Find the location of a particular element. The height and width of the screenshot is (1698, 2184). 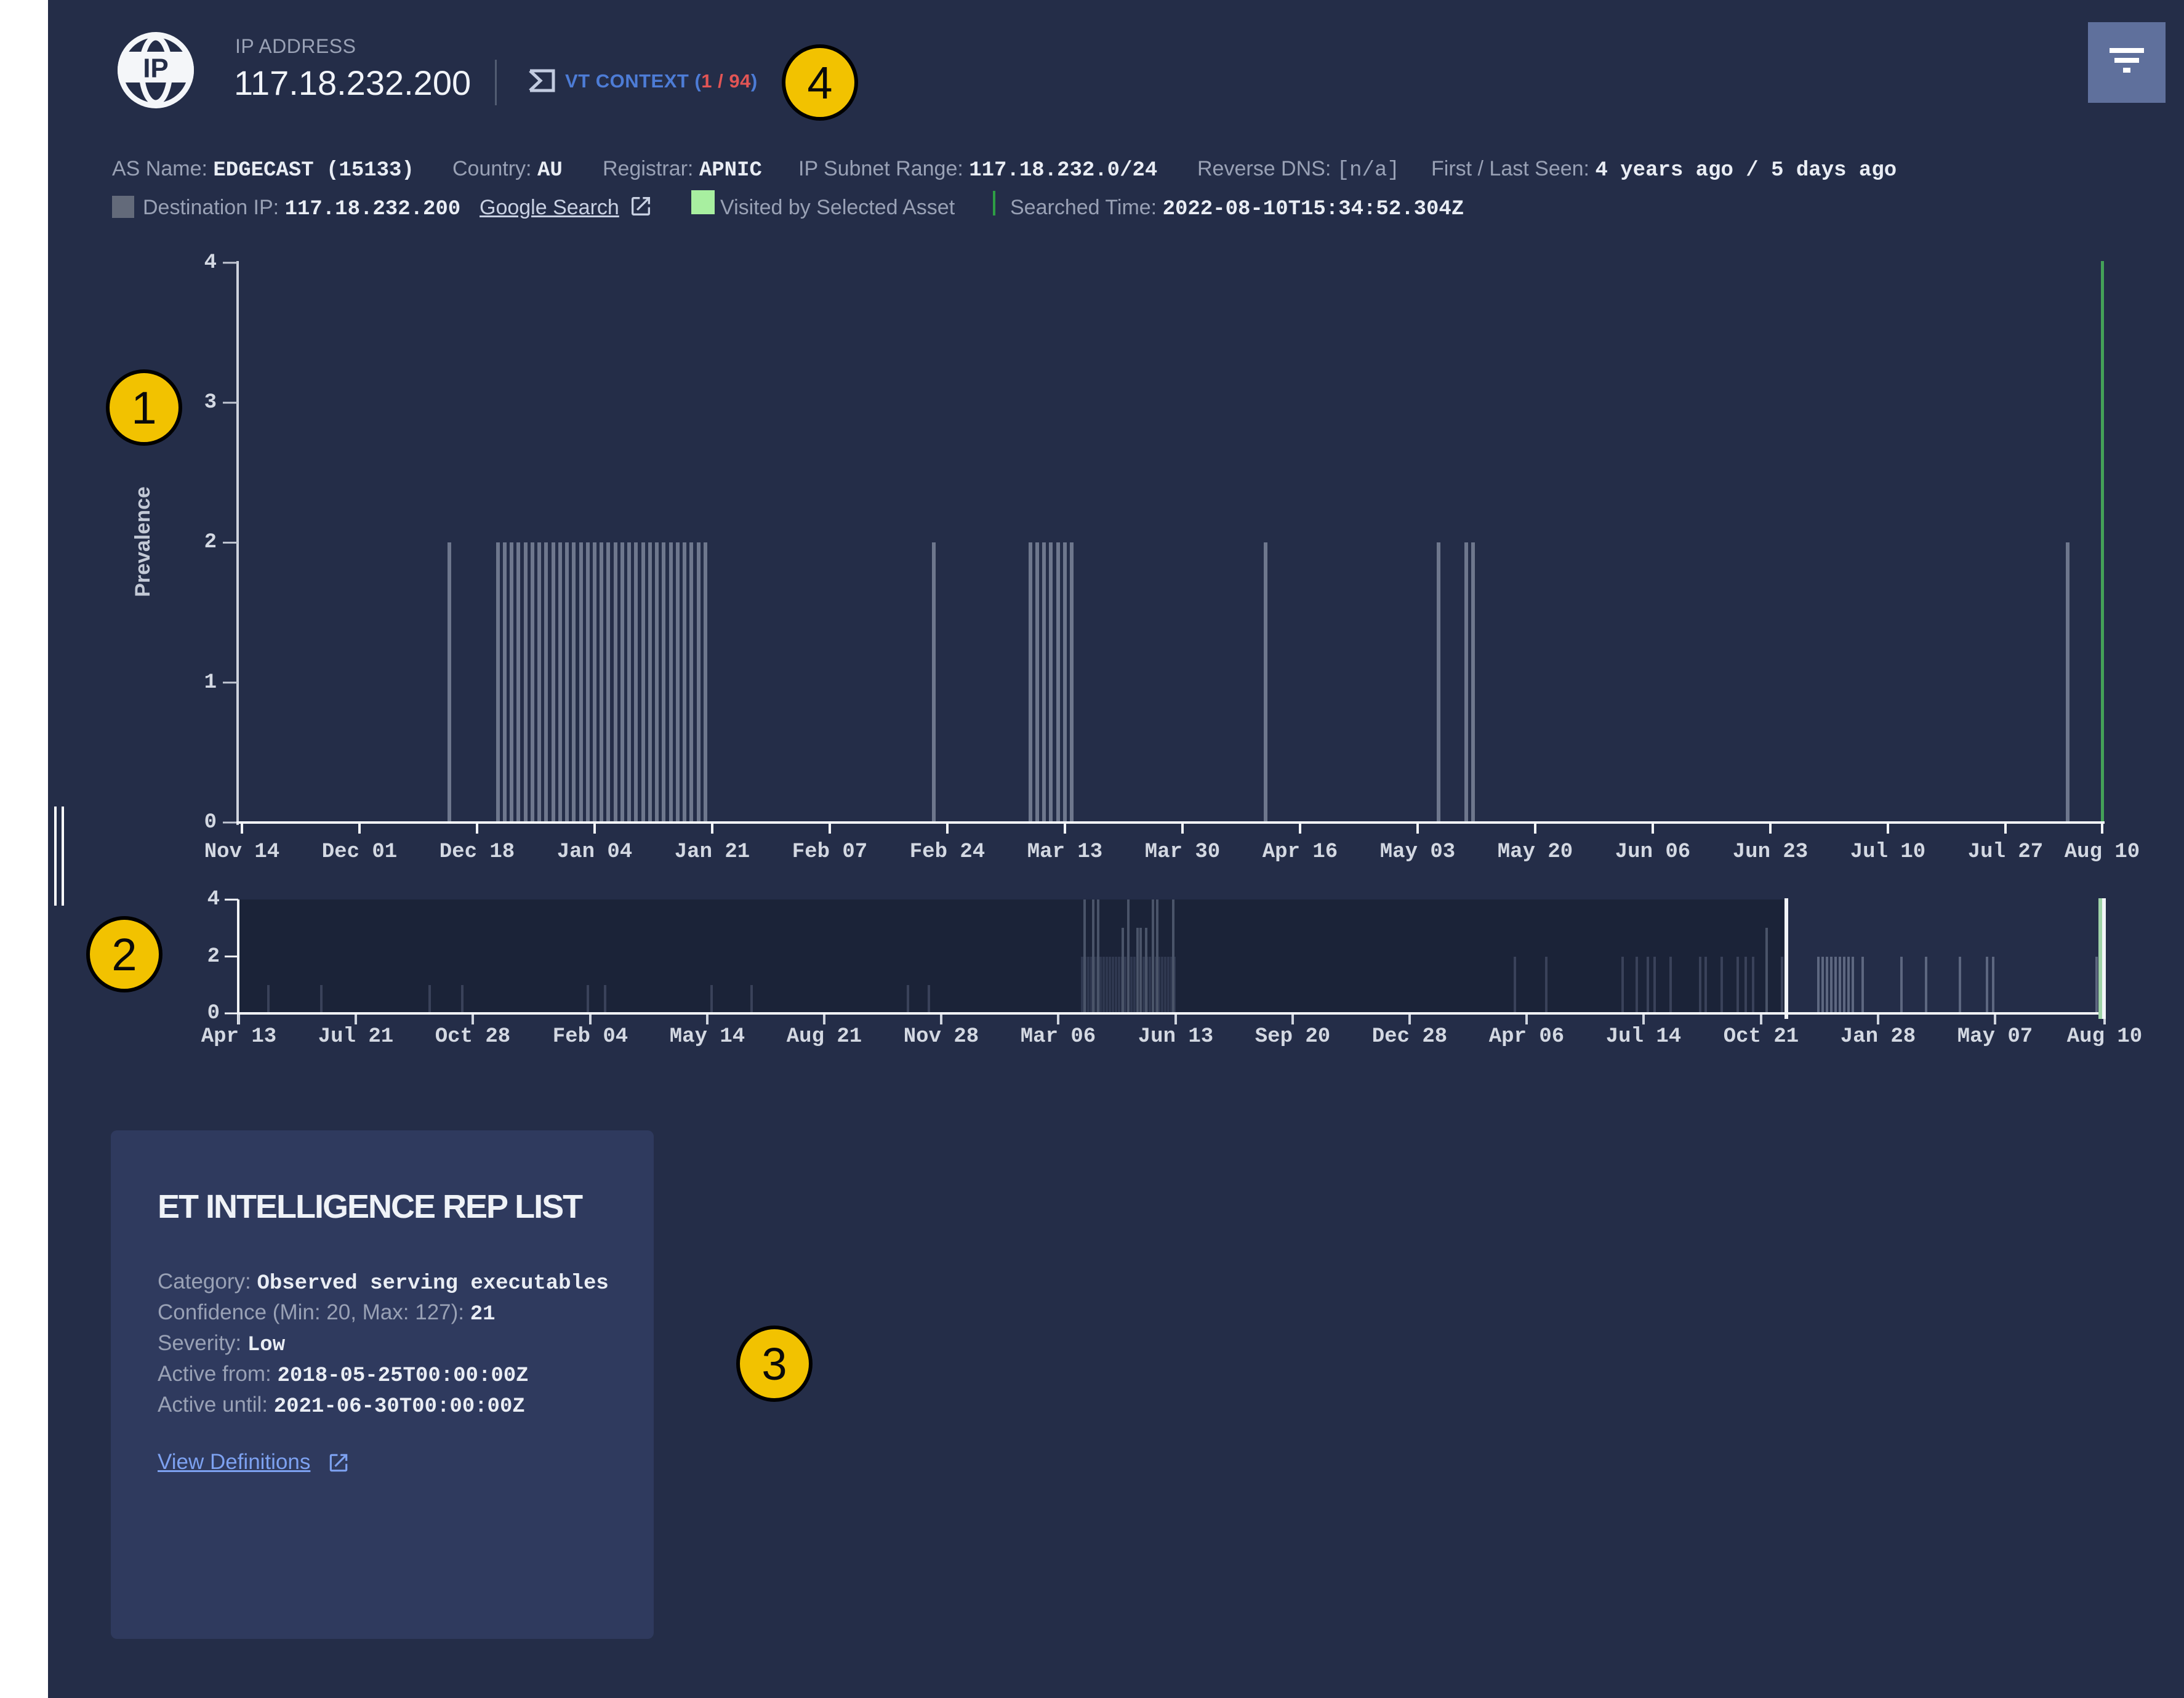

svg-text: Dec 18 is located at coordinates (478, 852).